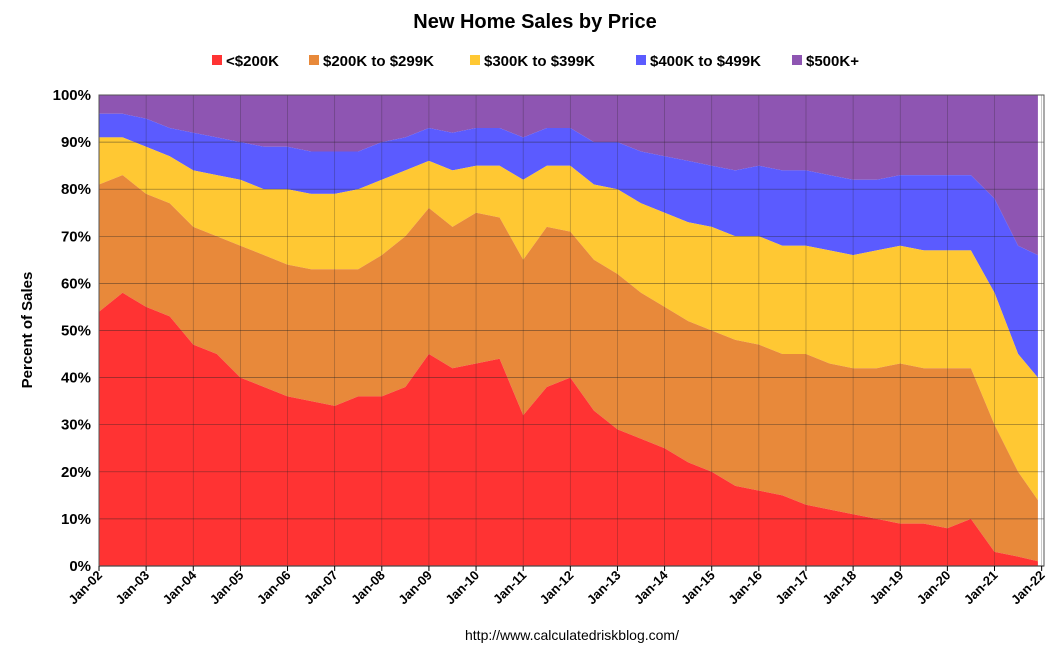 This screenshot has height=652, width=1059. I want to click on y-axis: 0% 10% 20% 30% 40% 50% 60% 70% 80% 90% 100%, so click(72, 331).